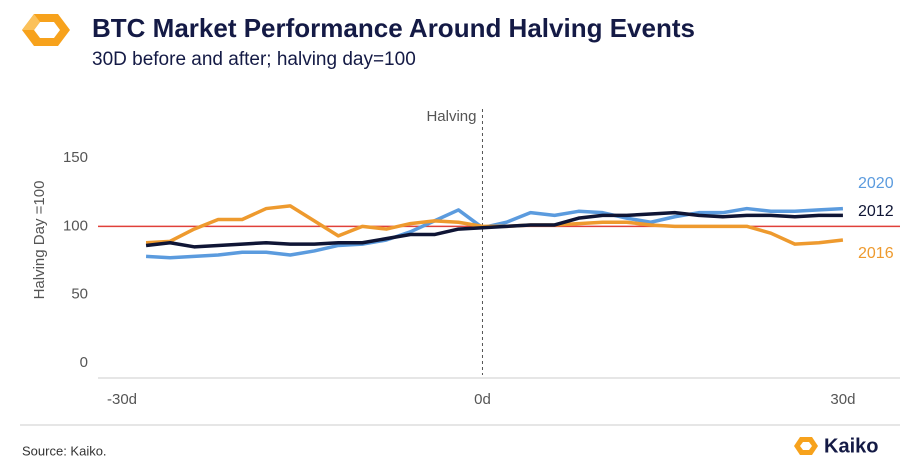  I want to click on legend-label: 2016, so click(876, 253).